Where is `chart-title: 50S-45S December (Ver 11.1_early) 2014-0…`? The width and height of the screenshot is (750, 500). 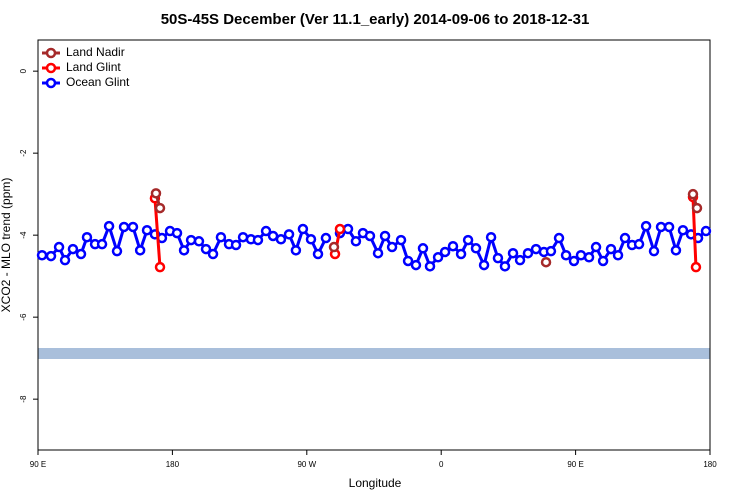 chart-title: 50S-45S December (Ver 11.1_early) 2014-0… is located at coordinates (375, 19).